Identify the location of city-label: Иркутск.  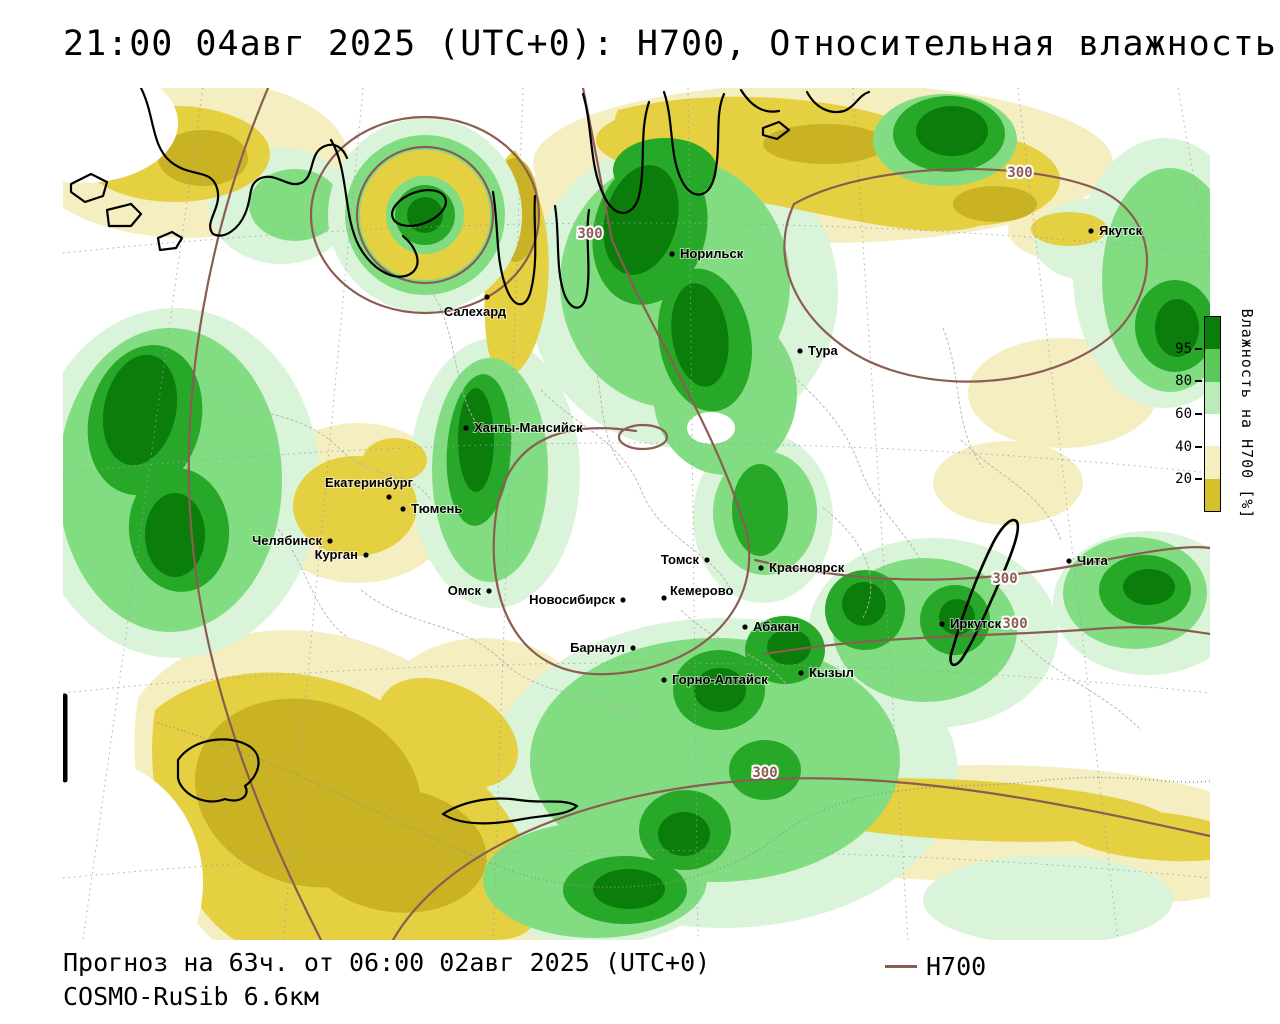
(976, 623).